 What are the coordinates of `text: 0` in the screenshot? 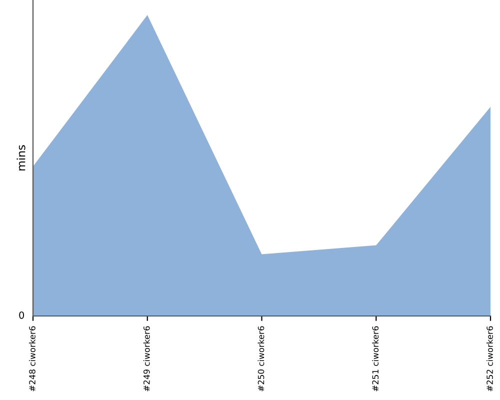 It's located at (21, 315).